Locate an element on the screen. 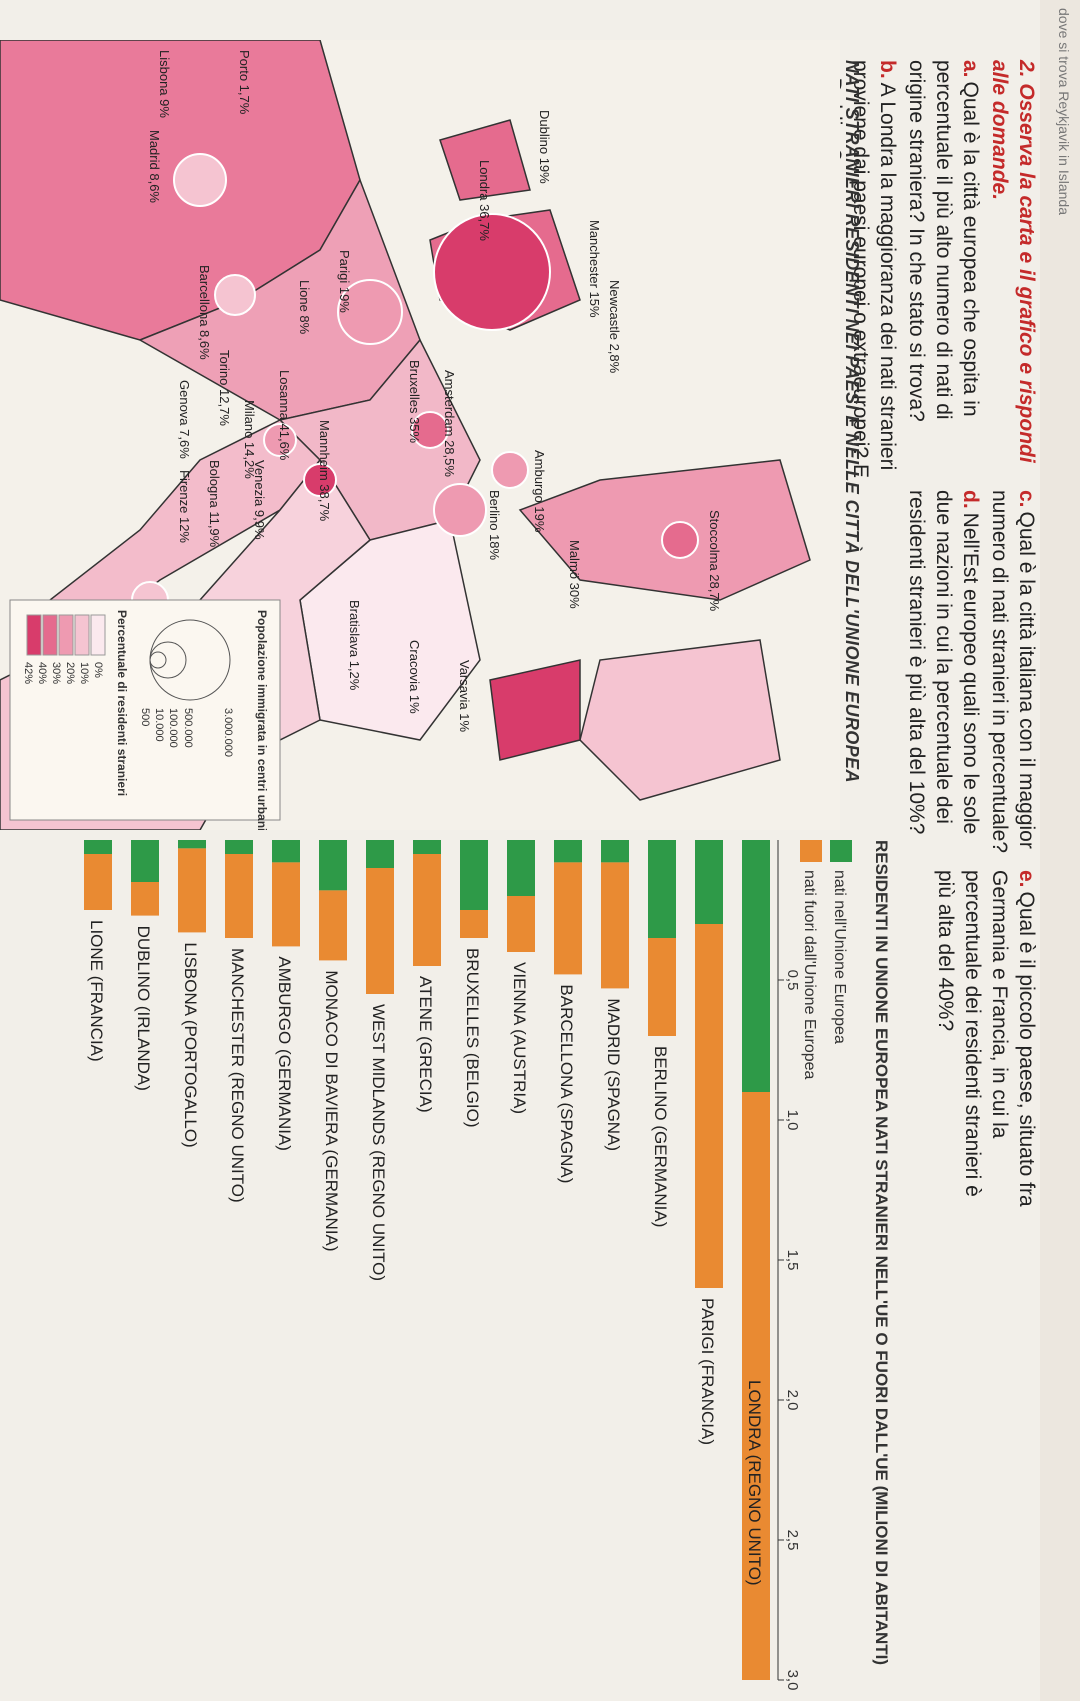  category-label: LISBONA (PORTOGALLO) is located at coordinates (190, 1044).